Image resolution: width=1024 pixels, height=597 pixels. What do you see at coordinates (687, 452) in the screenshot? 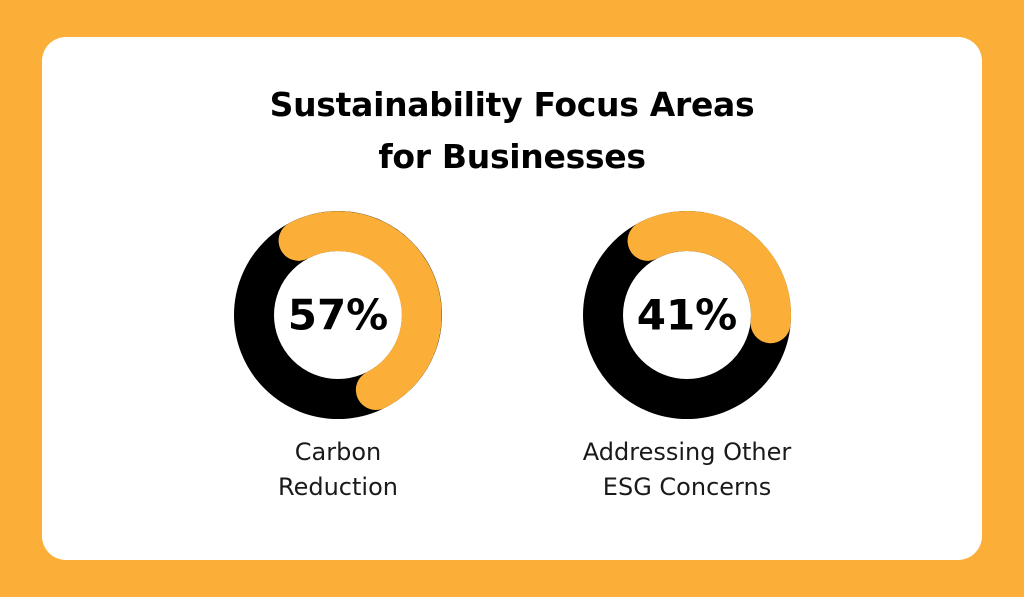
I see `caption-line-1: Addressing Other` at bounding box center [687, 452].